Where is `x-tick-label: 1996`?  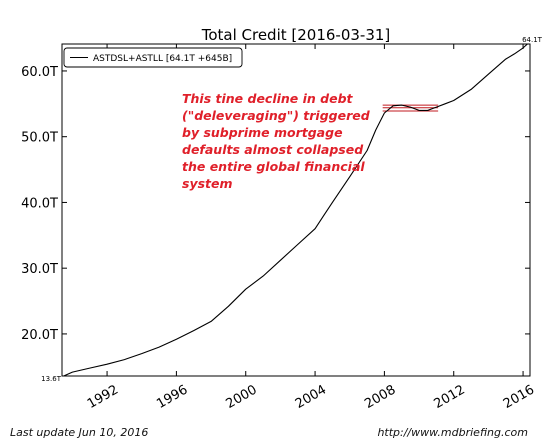
x-tick-label: 1996 is located at coordinates (172, 397).